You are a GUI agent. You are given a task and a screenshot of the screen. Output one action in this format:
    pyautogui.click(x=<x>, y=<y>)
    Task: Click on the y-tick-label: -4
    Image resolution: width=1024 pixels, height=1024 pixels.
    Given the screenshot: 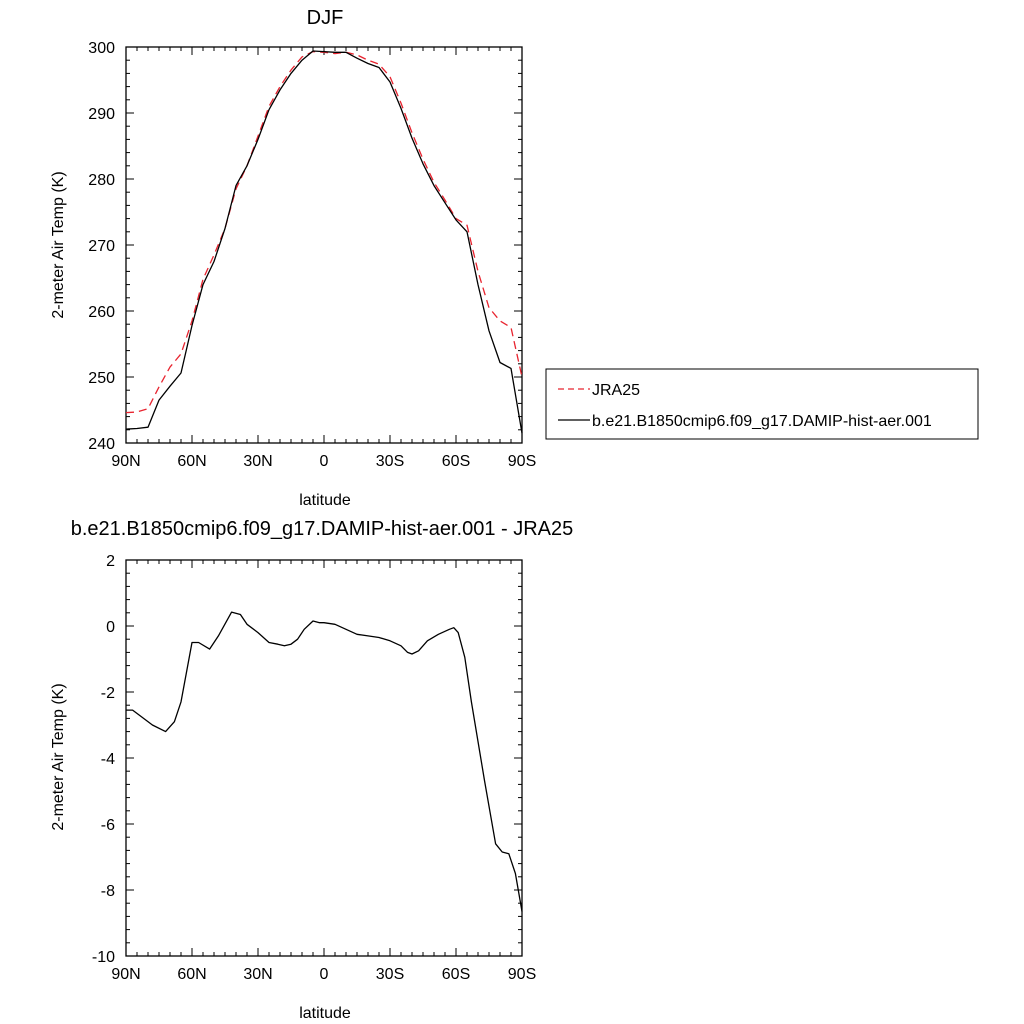 What is the action you would take?
    pyautogui.click(x=108, y=759)
    